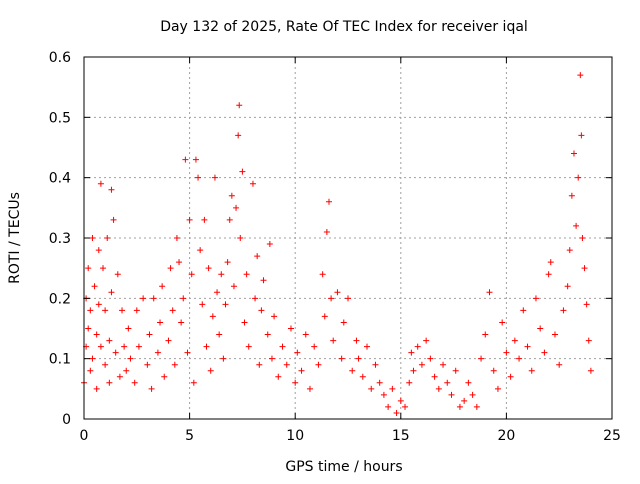 This screenshot has height=484, width=640. I want to click on y-tick-label: 0.6, so click(60, 58).